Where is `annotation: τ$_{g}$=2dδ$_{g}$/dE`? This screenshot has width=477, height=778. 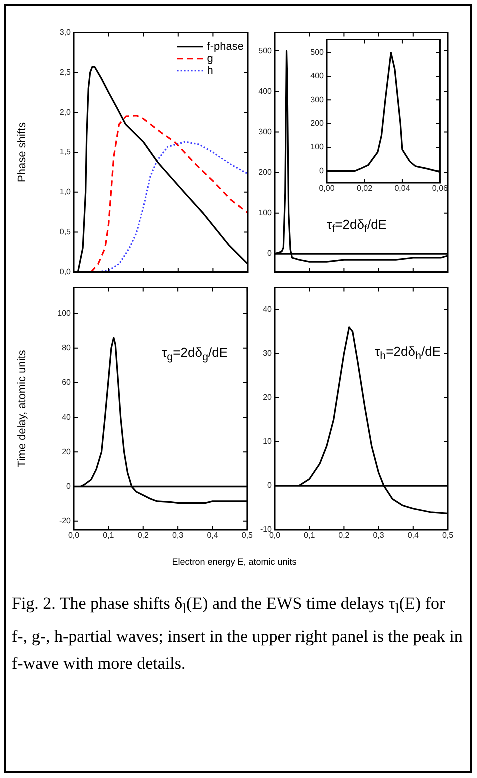
annotation: τ$_{g}$=2dδ$_{g}$/dE is located at coordinates (195, 354).